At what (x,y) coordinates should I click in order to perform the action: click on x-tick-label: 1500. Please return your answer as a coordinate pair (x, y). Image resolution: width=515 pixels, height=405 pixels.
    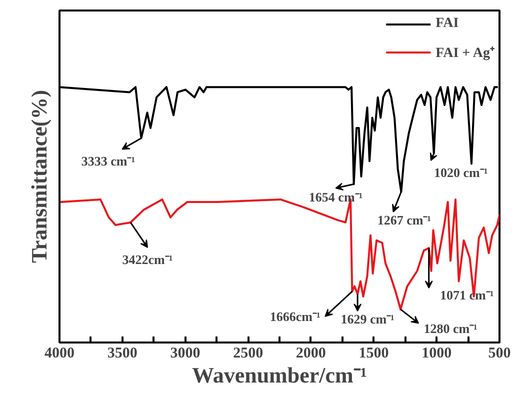
    Looking at the image, I should click on (373, 354).